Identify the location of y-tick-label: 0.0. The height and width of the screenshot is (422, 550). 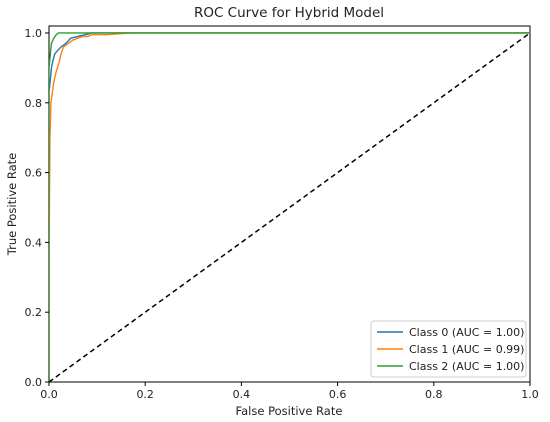
(34, 382).